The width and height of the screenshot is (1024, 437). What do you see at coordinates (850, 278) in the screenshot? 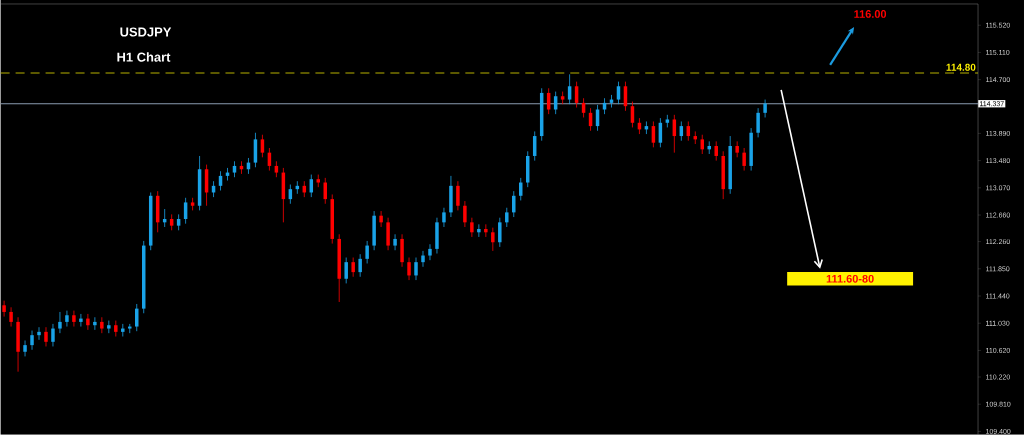
I see `band-label: 111.60-80` at bounding box center [850, 278].